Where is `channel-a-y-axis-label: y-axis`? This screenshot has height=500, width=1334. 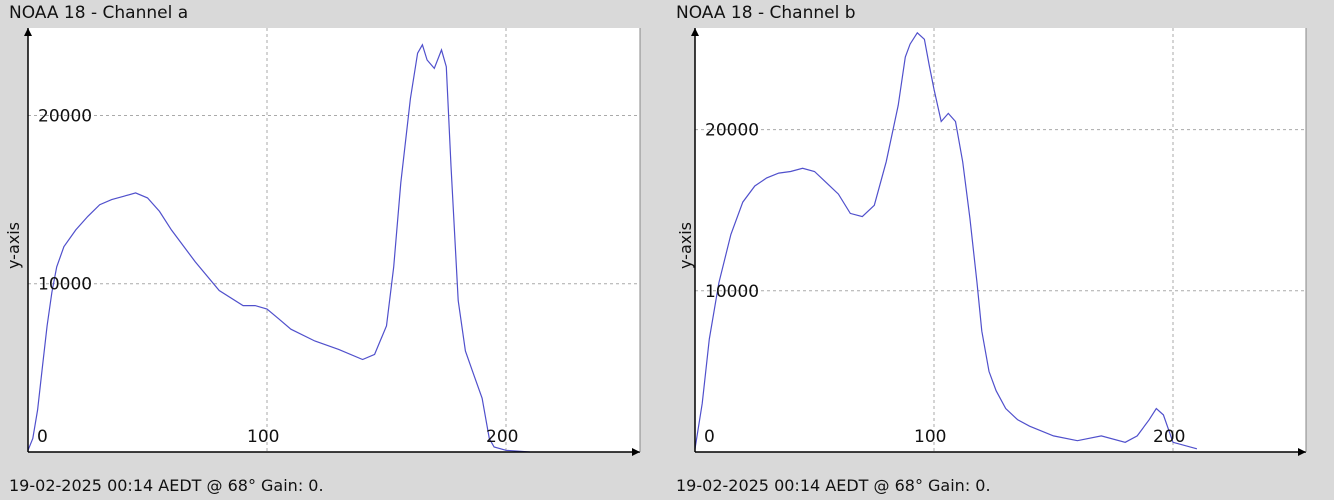 channel-a-y-axis-label: y-axis is located at coordinates (14, 245).